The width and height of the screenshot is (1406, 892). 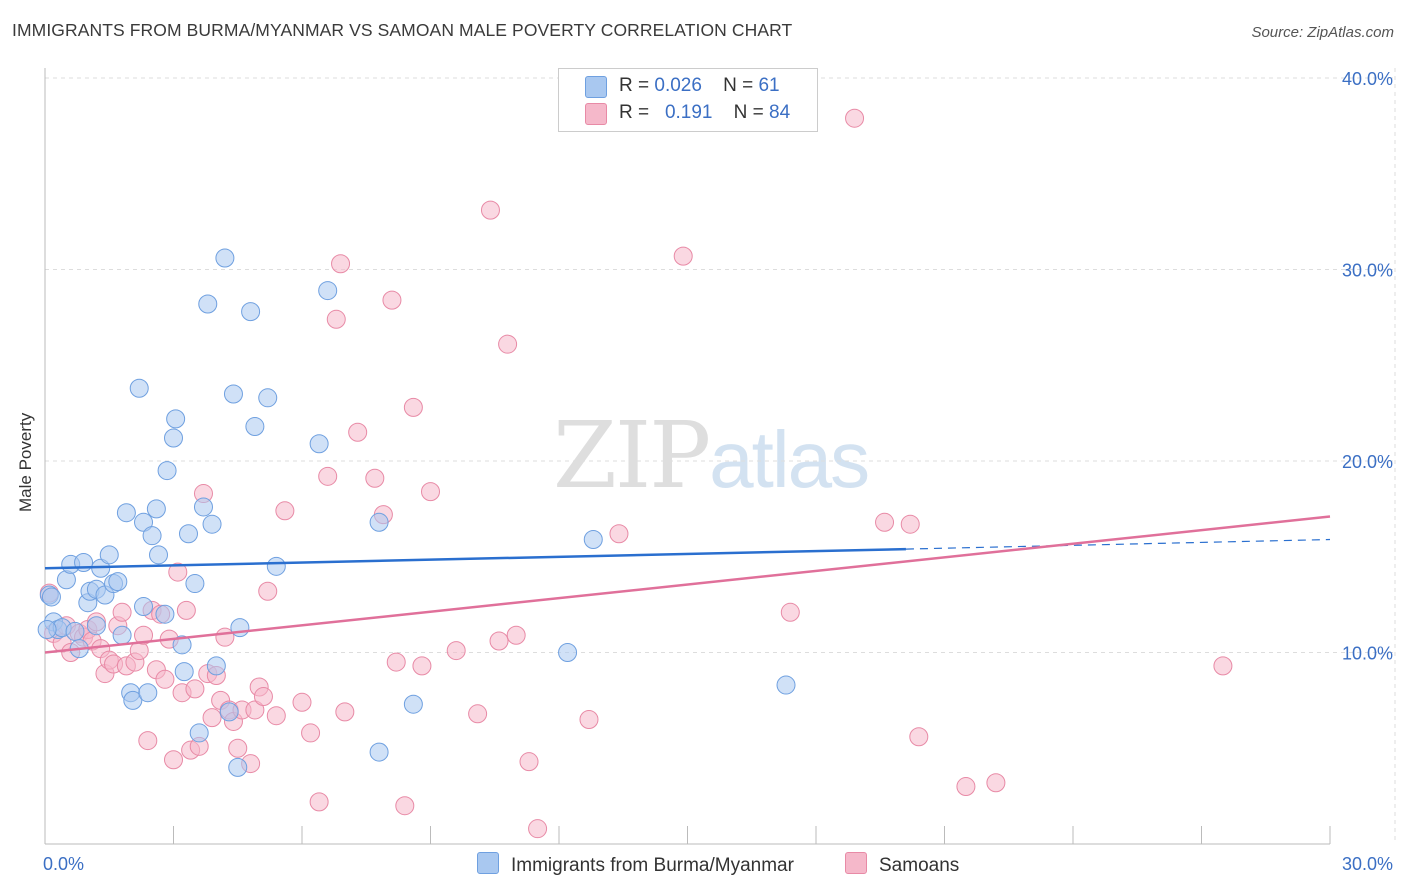 What do you see at coordinates (1118, 544) in the screenshot?
I see `burma-trend-extension` at bounding box center [1118, 544].